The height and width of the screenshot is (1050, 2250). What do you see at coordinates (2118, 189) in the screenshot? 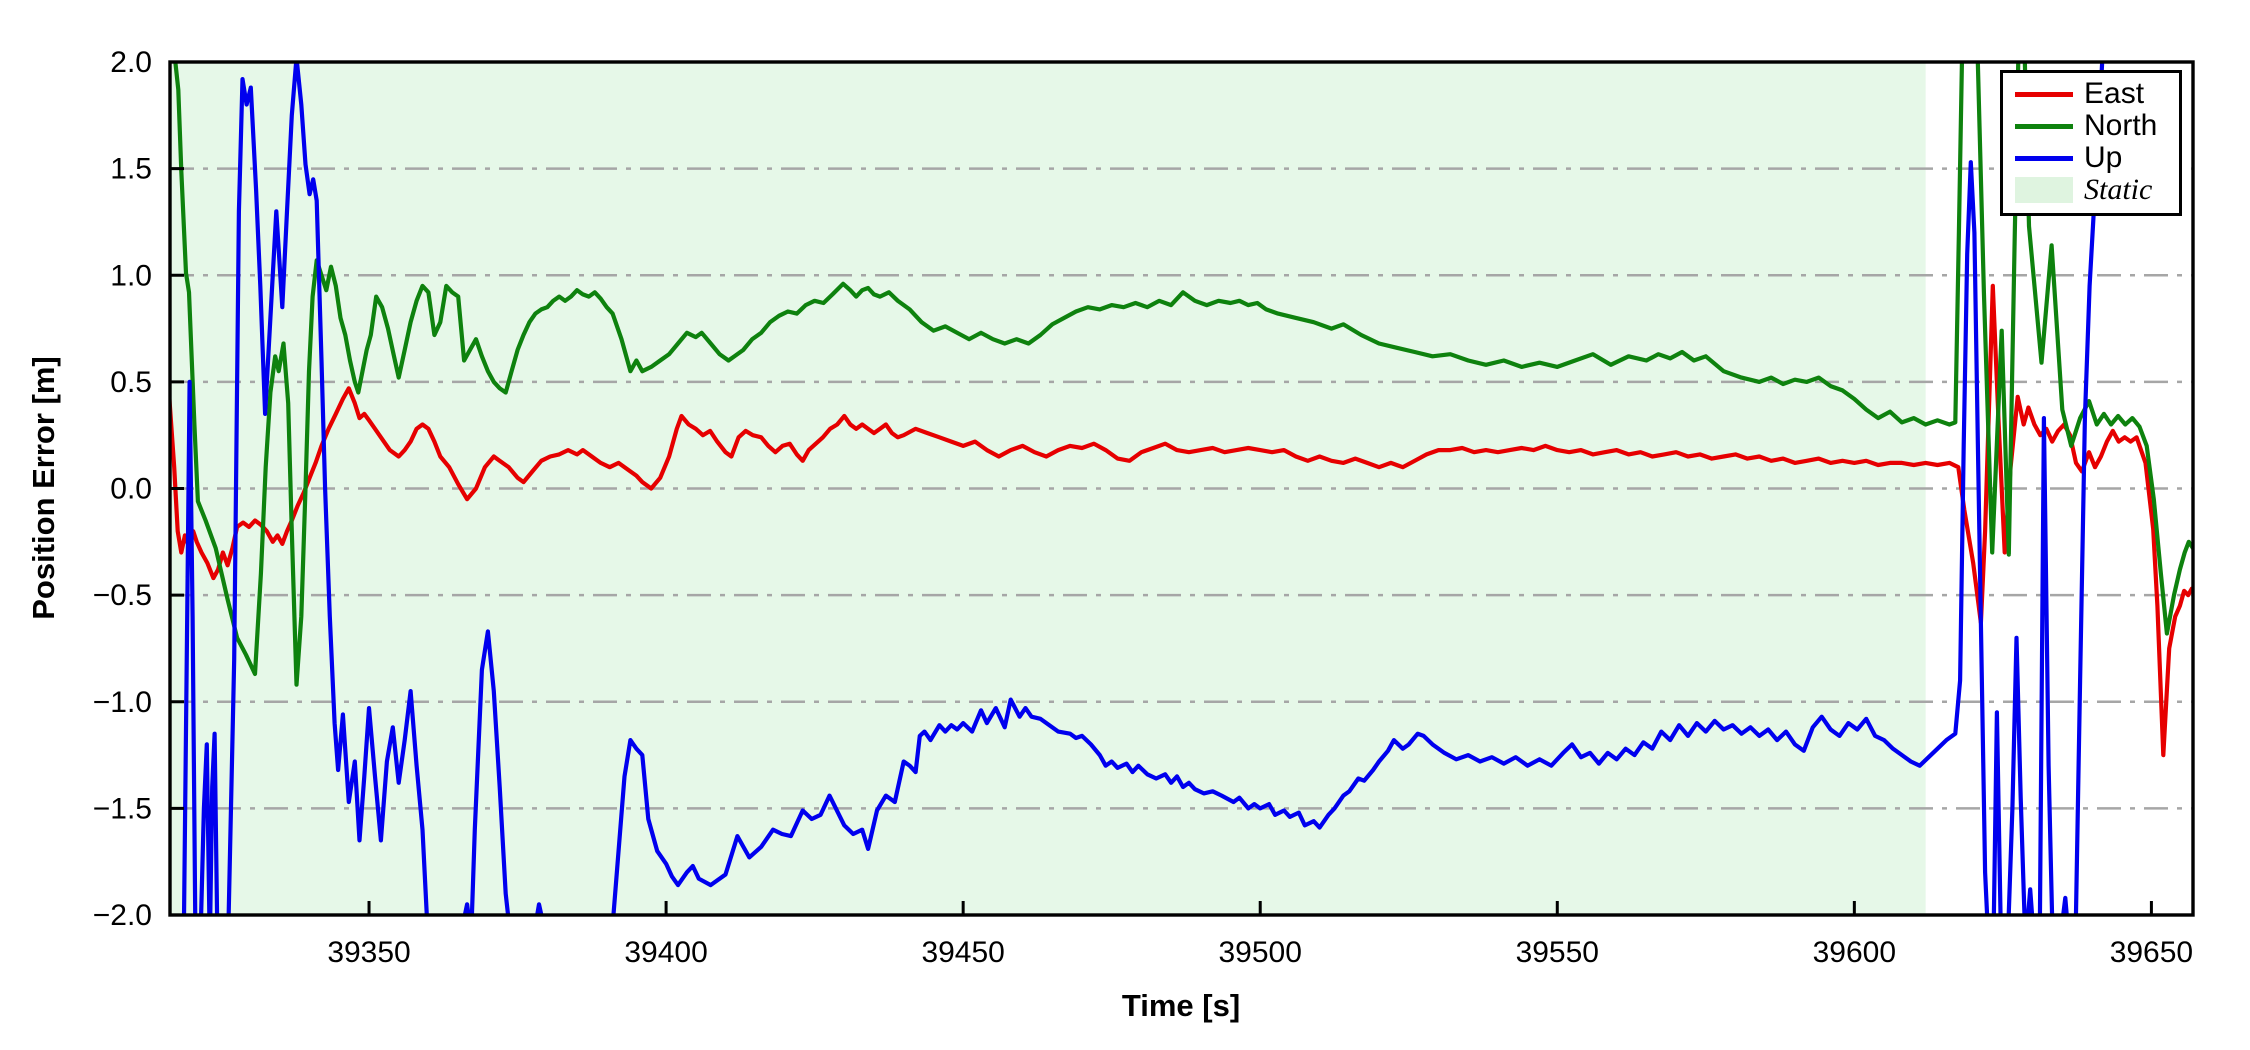
I see `legend-label-static: Static` at bounding box center [2118, 189].